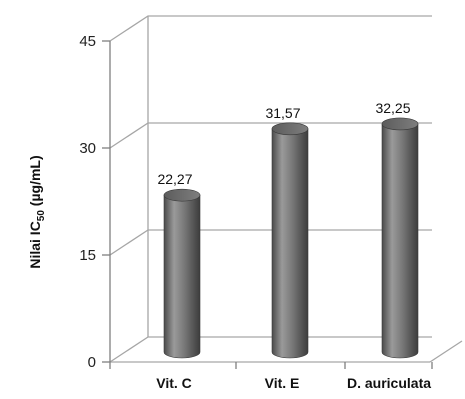  I want to click on x-category-label: Vit. C, so click(174, 383).